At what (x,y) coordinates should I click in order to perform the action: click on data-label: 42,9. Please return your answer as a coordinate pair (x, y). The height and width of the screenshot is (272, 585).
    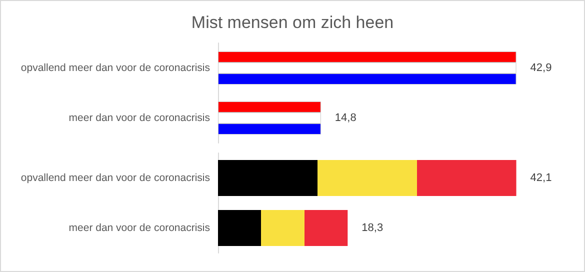
    Looking at the image, I should click on (541, 68).